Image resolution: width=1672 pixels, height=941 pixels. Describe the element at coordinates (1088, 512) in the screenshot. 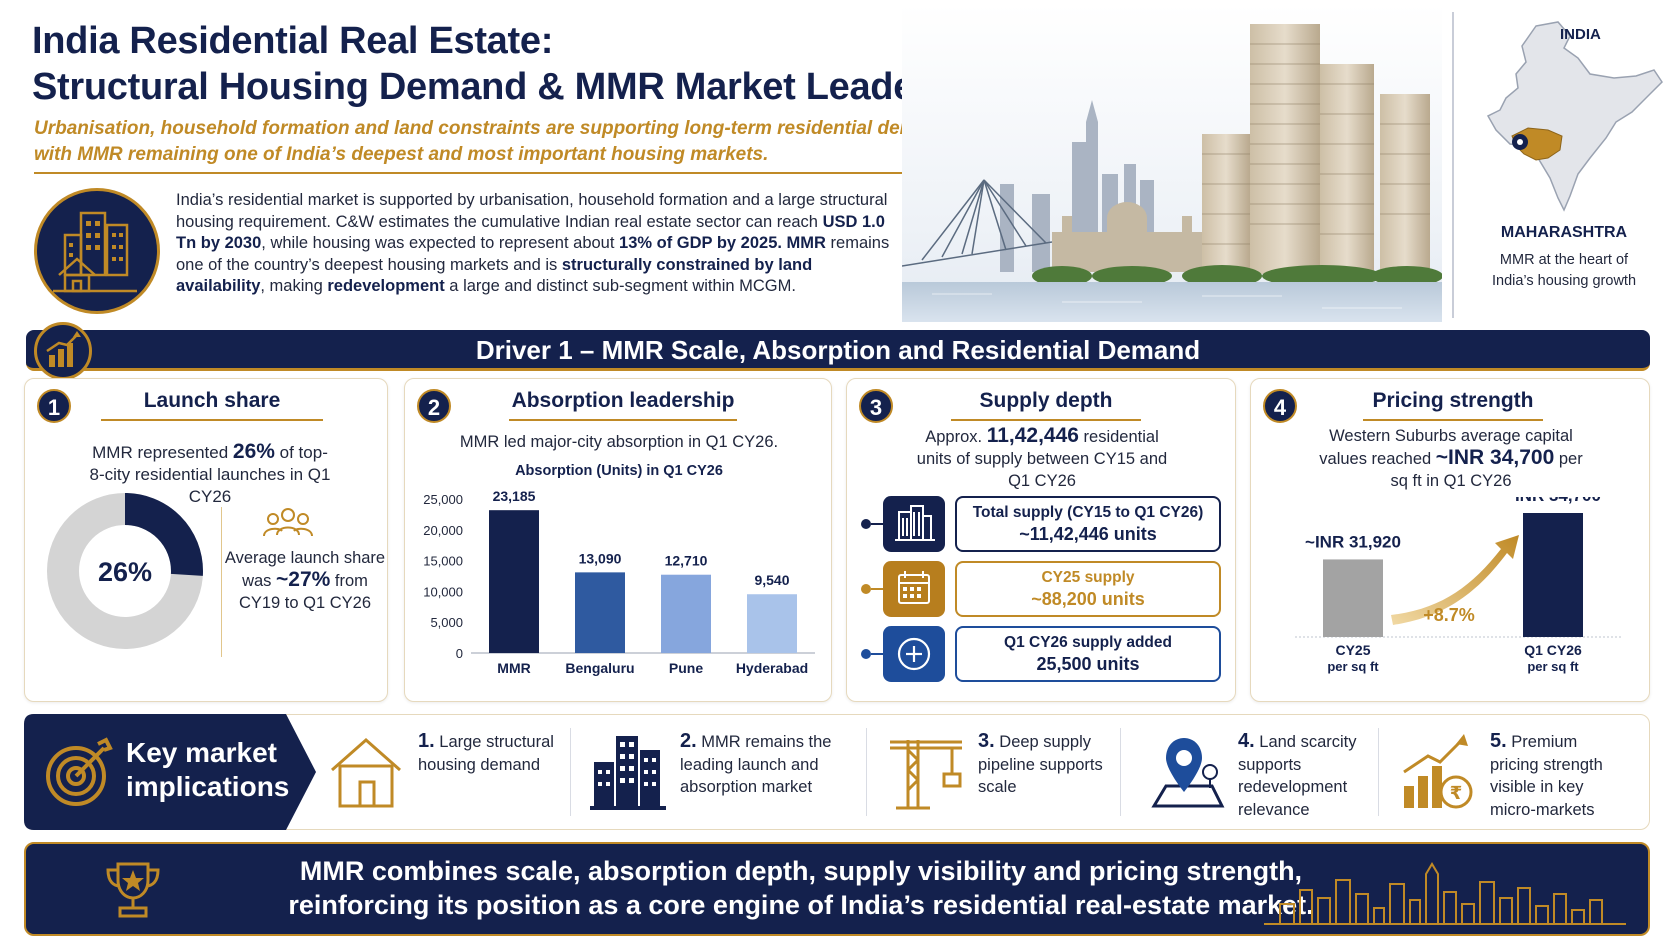

I see `supply-label: Total supply (CY15 to Q1 CY26)` at that location.